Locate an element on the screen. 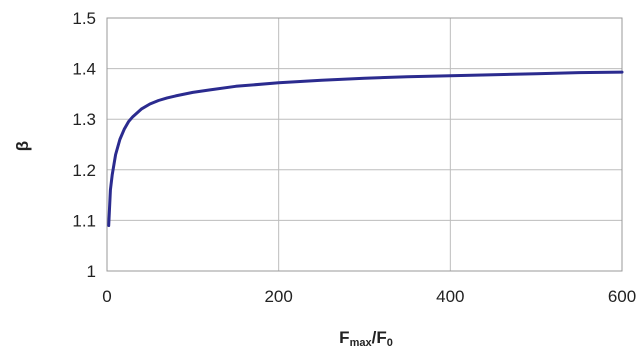 Image resolution: width=639 pixels, height=351 pixels. x-tick-label: 400 is located at coordinates (450, 296).